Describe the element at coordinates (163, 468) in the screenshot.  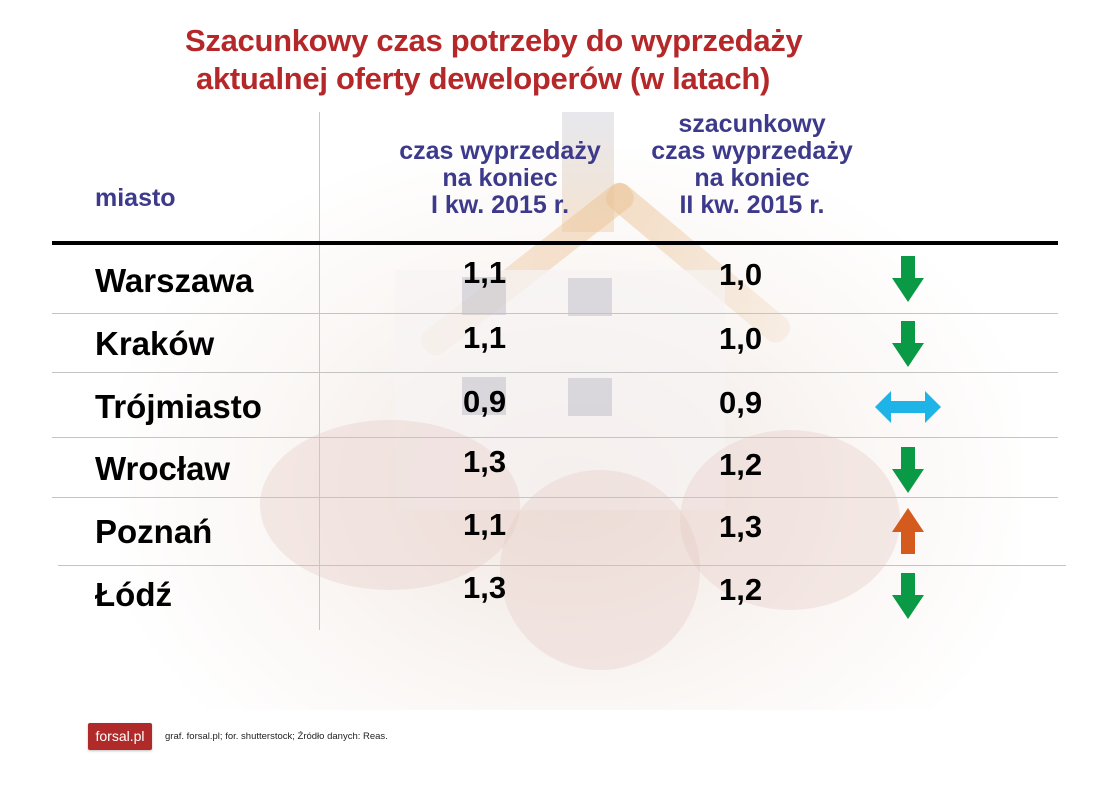
I see `city-name: Wrocław` at that location.